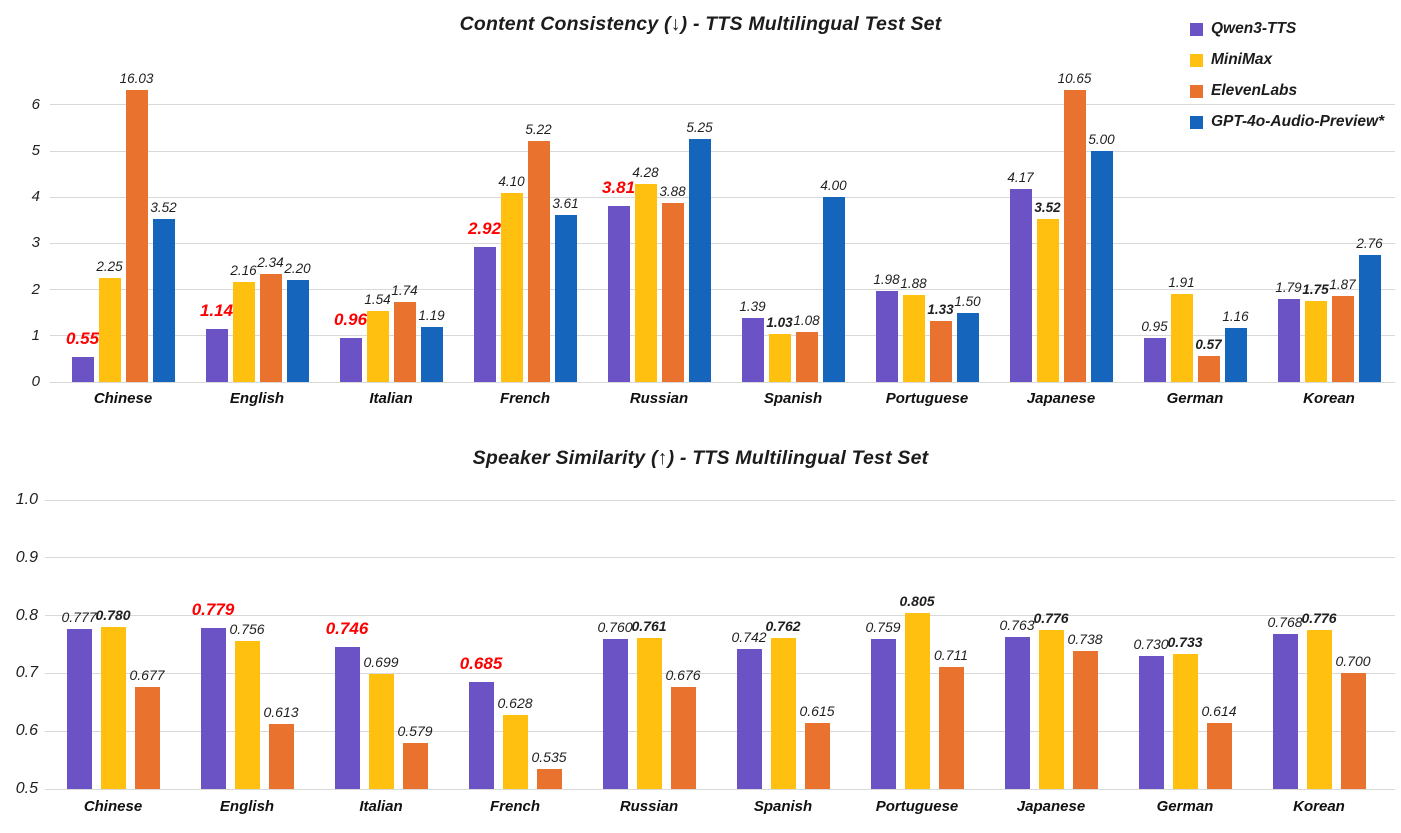  I want to click on bar-value-label: 0.615, so click(817, 710).